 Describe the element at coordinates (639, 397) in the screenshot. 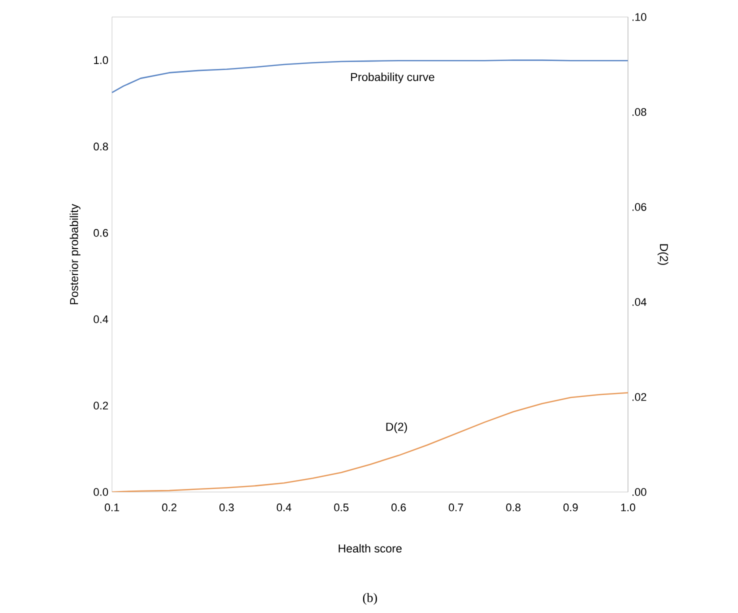

I see `y2-tick-label: .02` at that location.